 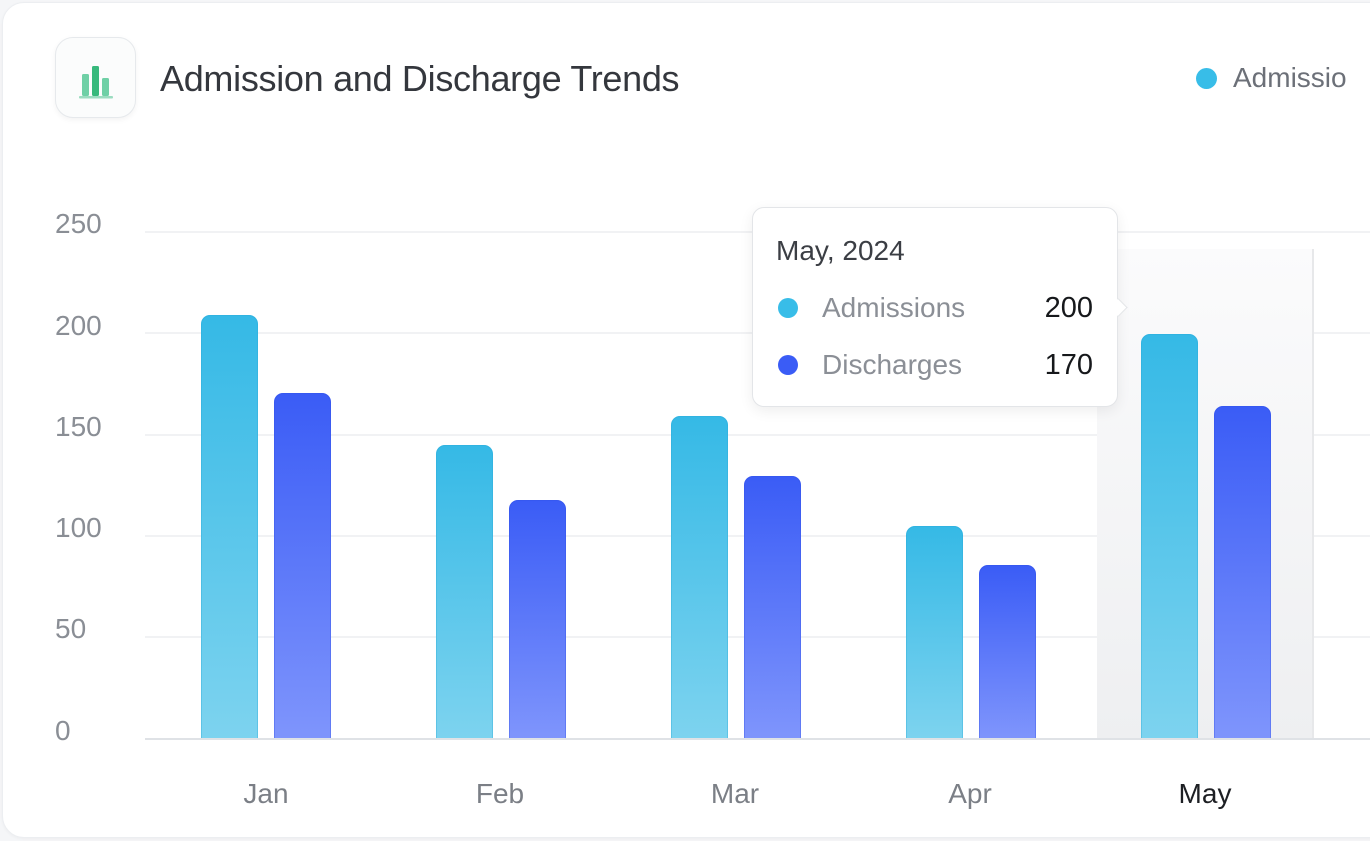 What do you see at coordinates (229, 527) in the screenshot?
I see `bar-jan-admissions` at bounding box center [229, 527].